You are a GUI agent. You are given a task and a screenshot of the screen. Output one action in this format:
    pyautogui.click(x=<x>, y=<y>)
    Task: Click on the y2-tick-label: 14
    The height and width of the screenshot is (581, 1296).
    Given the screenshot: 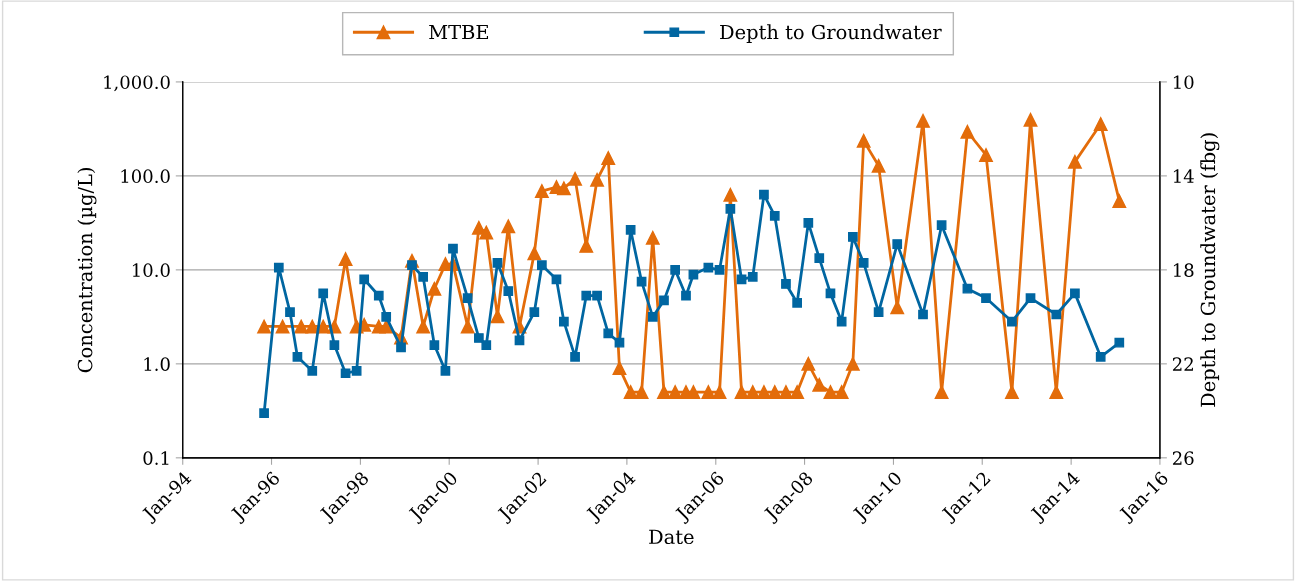 What is the action you would take?
    pyautogui.click(x=1183, y=176)
    